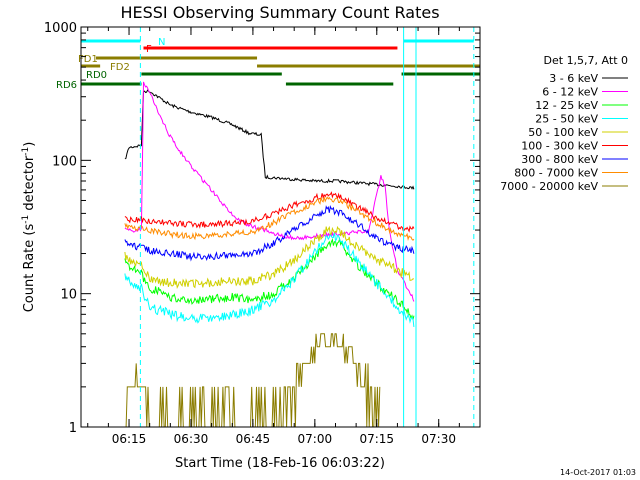 This screenshot has width=640, height=480. I want to click on flag-label: N, so click(161, 42).